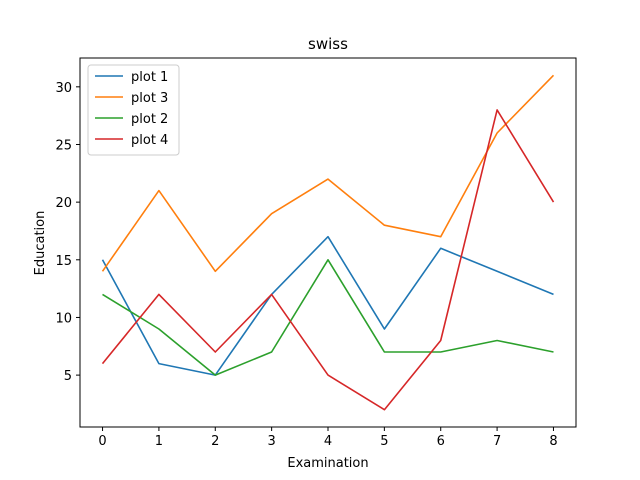 The image size is (640, 480). I want to click on legend-label: plot 1, so click(149, 77).